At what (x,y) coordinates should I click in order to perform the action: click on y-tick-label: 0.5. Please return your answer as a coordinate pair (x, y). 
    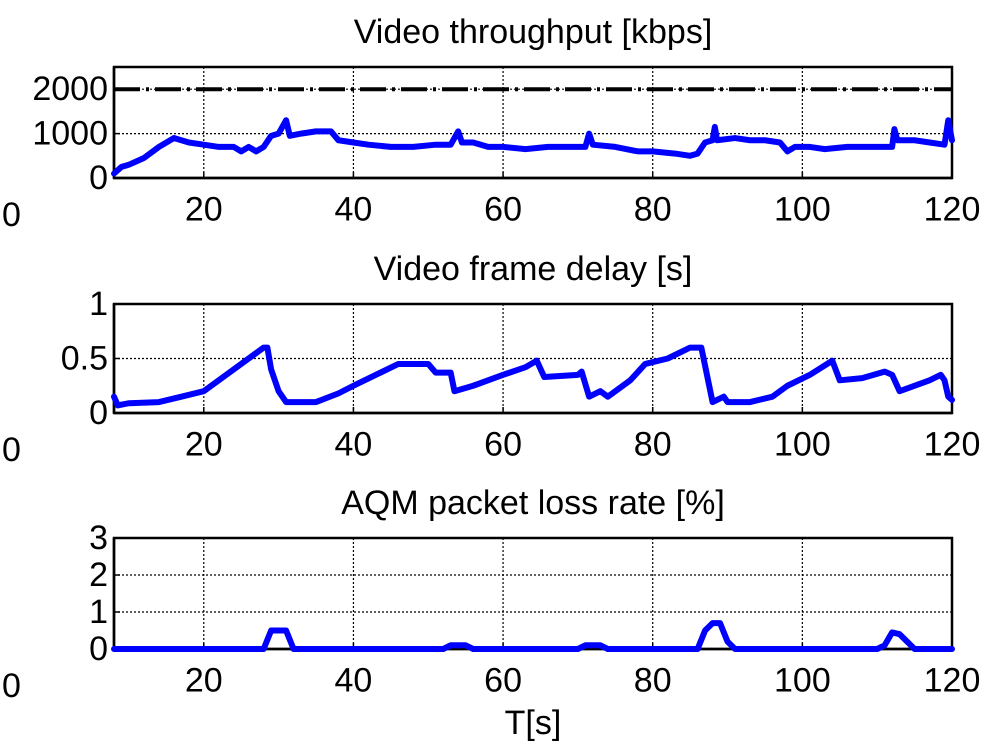
    Looking at the image, I should click on (84, 358).